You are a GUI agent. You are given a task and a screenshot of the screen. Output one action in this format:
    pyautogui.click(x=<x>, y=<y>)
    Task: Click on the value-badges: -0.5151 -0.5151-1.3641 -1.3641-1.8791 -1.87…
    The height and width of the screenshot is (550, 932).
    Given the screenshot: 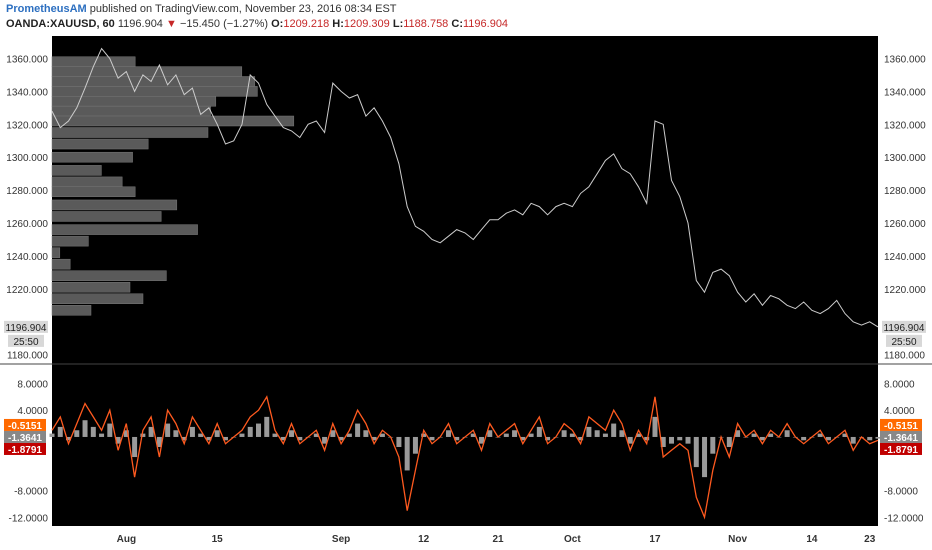 What is the action you would take?
    pyautogui.click(x=463, y=437)
    